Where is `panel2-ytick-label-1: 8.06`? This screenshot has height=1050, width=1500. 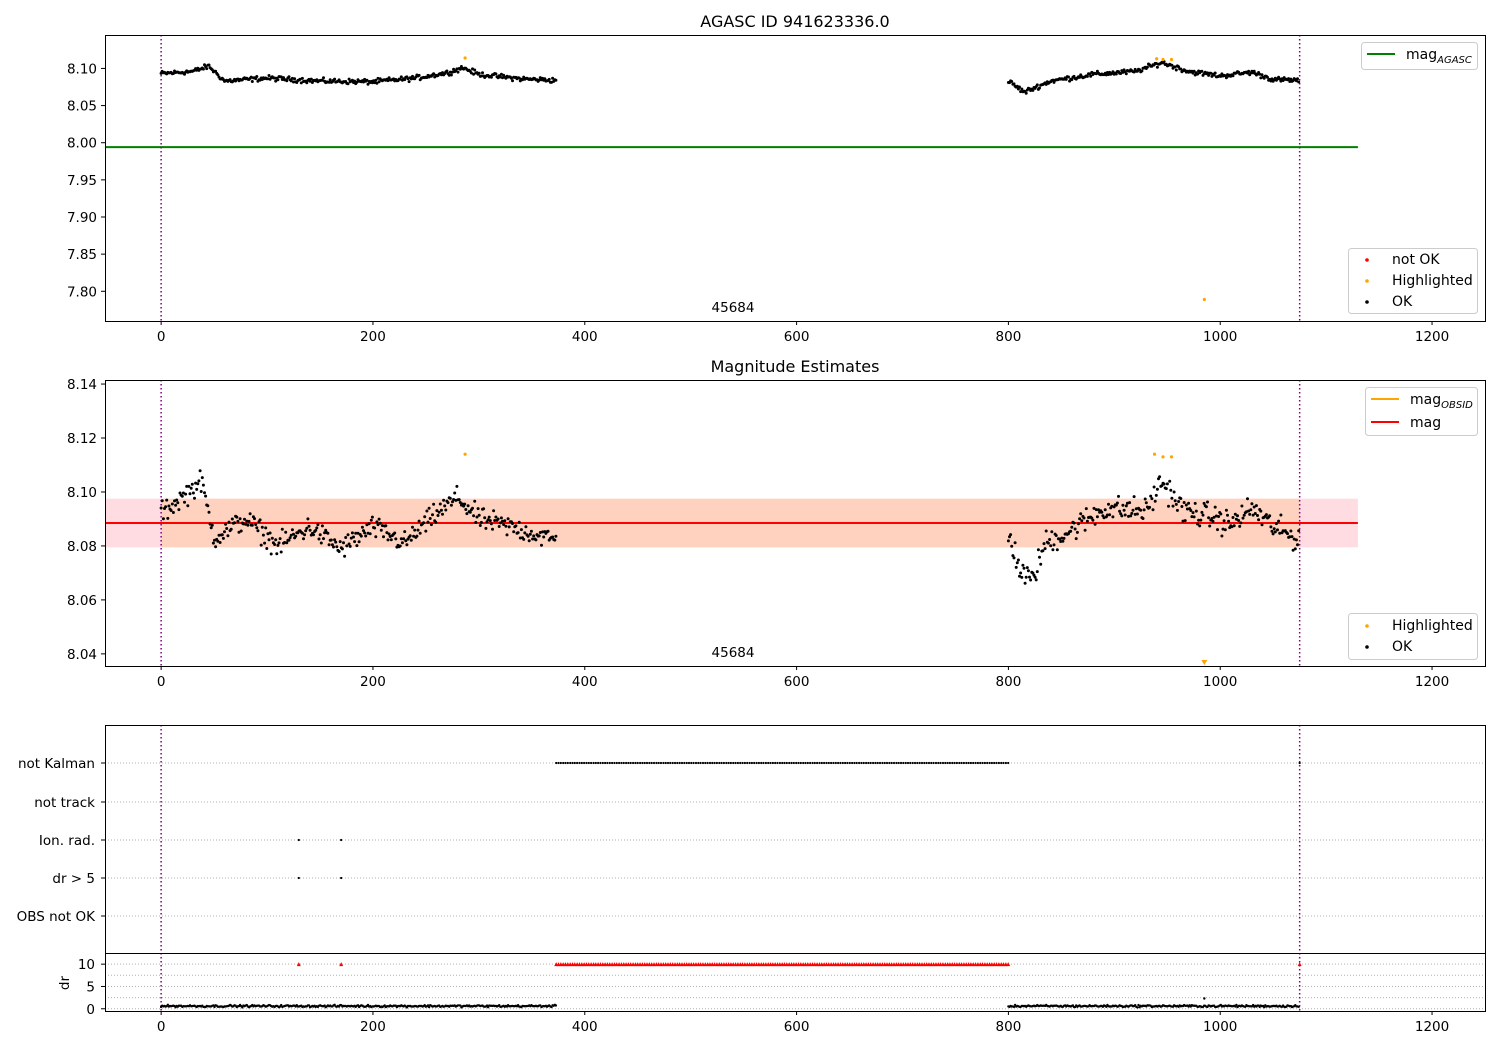 panel2-ytick-label-1: 8.06 is located at coordinates (82, 601).